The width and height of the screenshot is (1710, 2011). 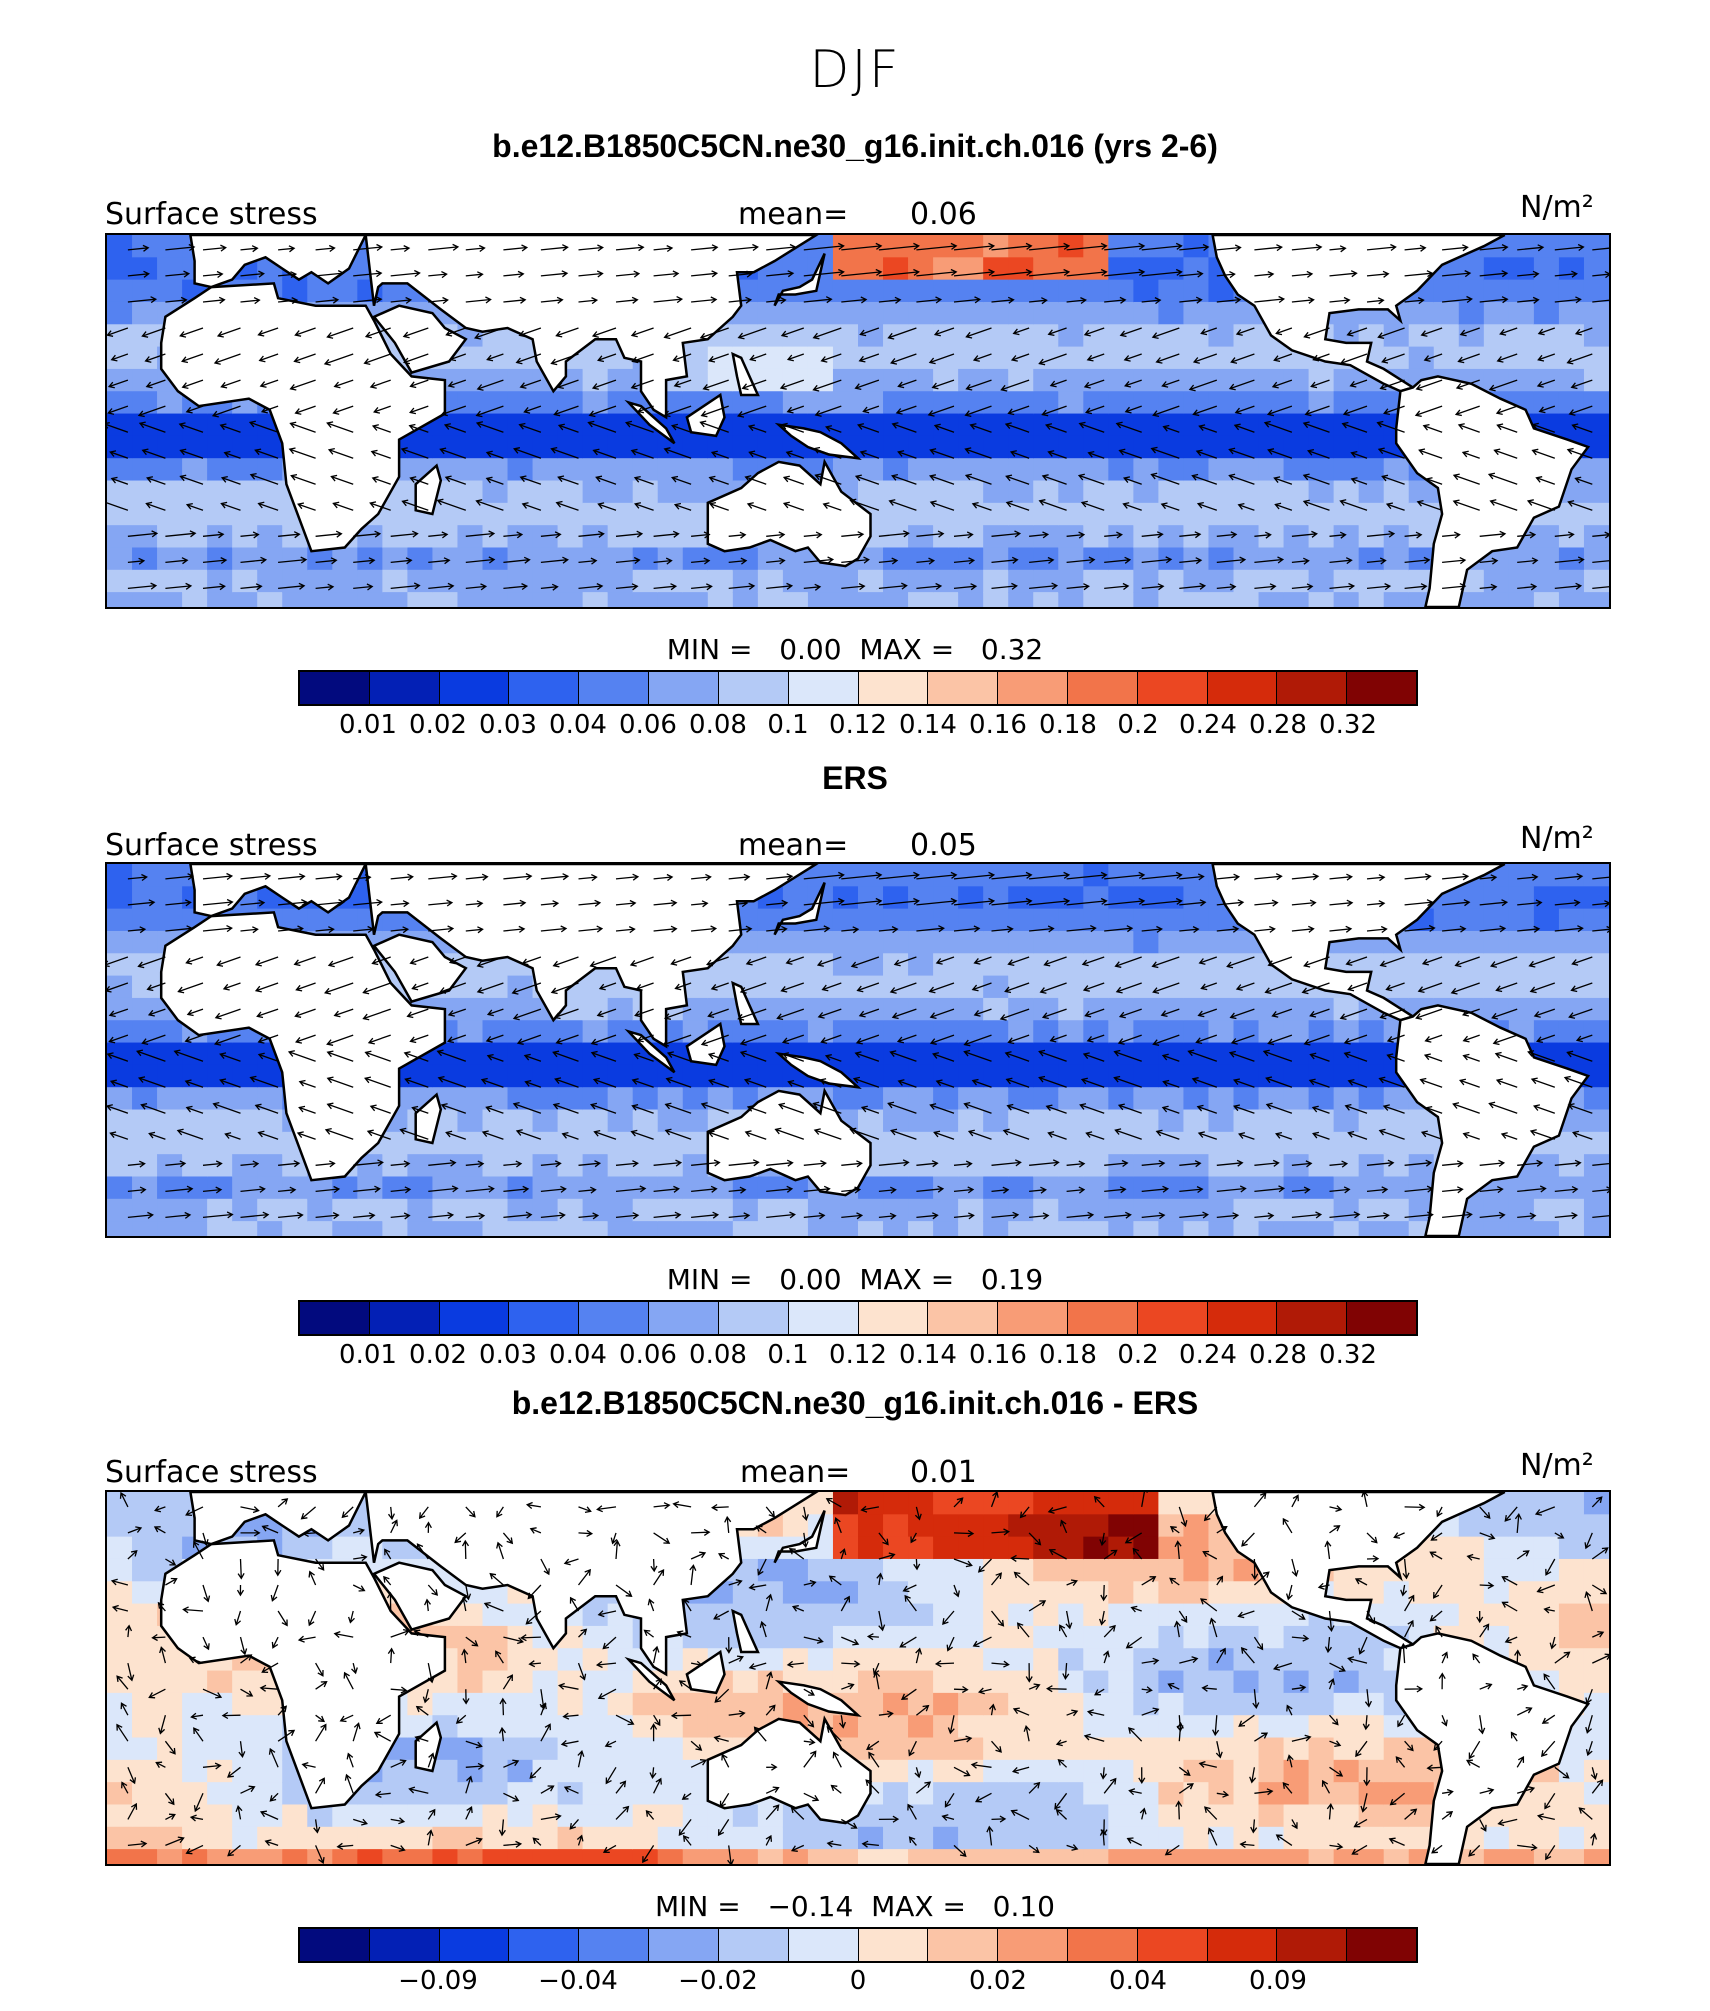 What do you see at coordinates (907, 649) in the screenshot?
I see `max-label: MAX =` at bounding box center [907, 649].